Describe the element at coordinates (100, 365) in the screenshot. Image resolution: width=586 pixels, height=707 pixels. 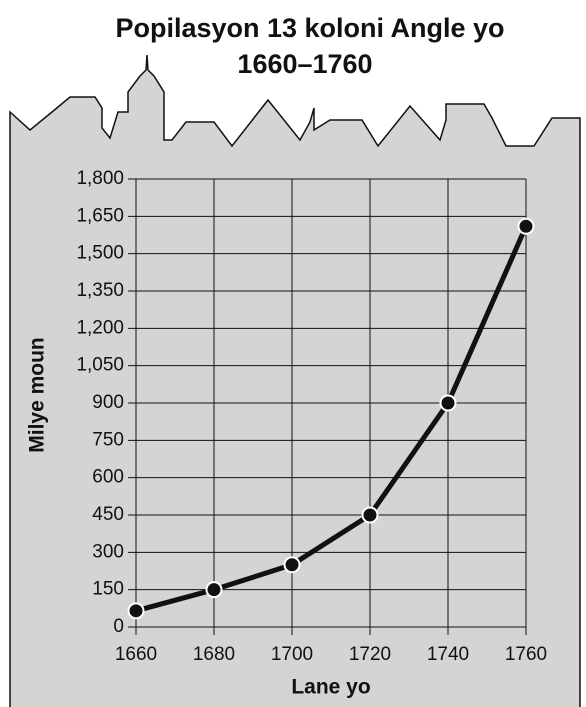
I see `y-tick-label: 1,050` at that location.